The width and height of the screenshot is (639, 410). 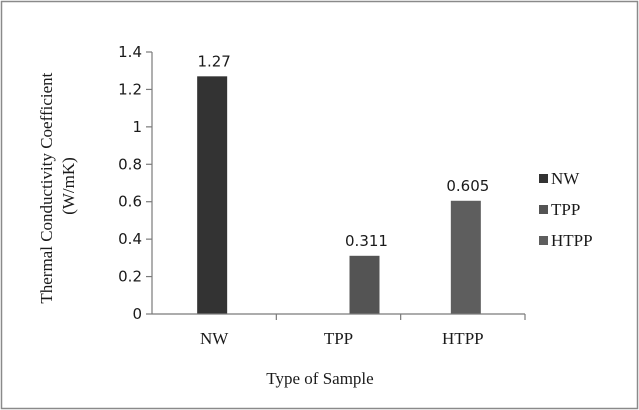 I want to click on y-tick-label: 0.4, so click(x=130, y=239).